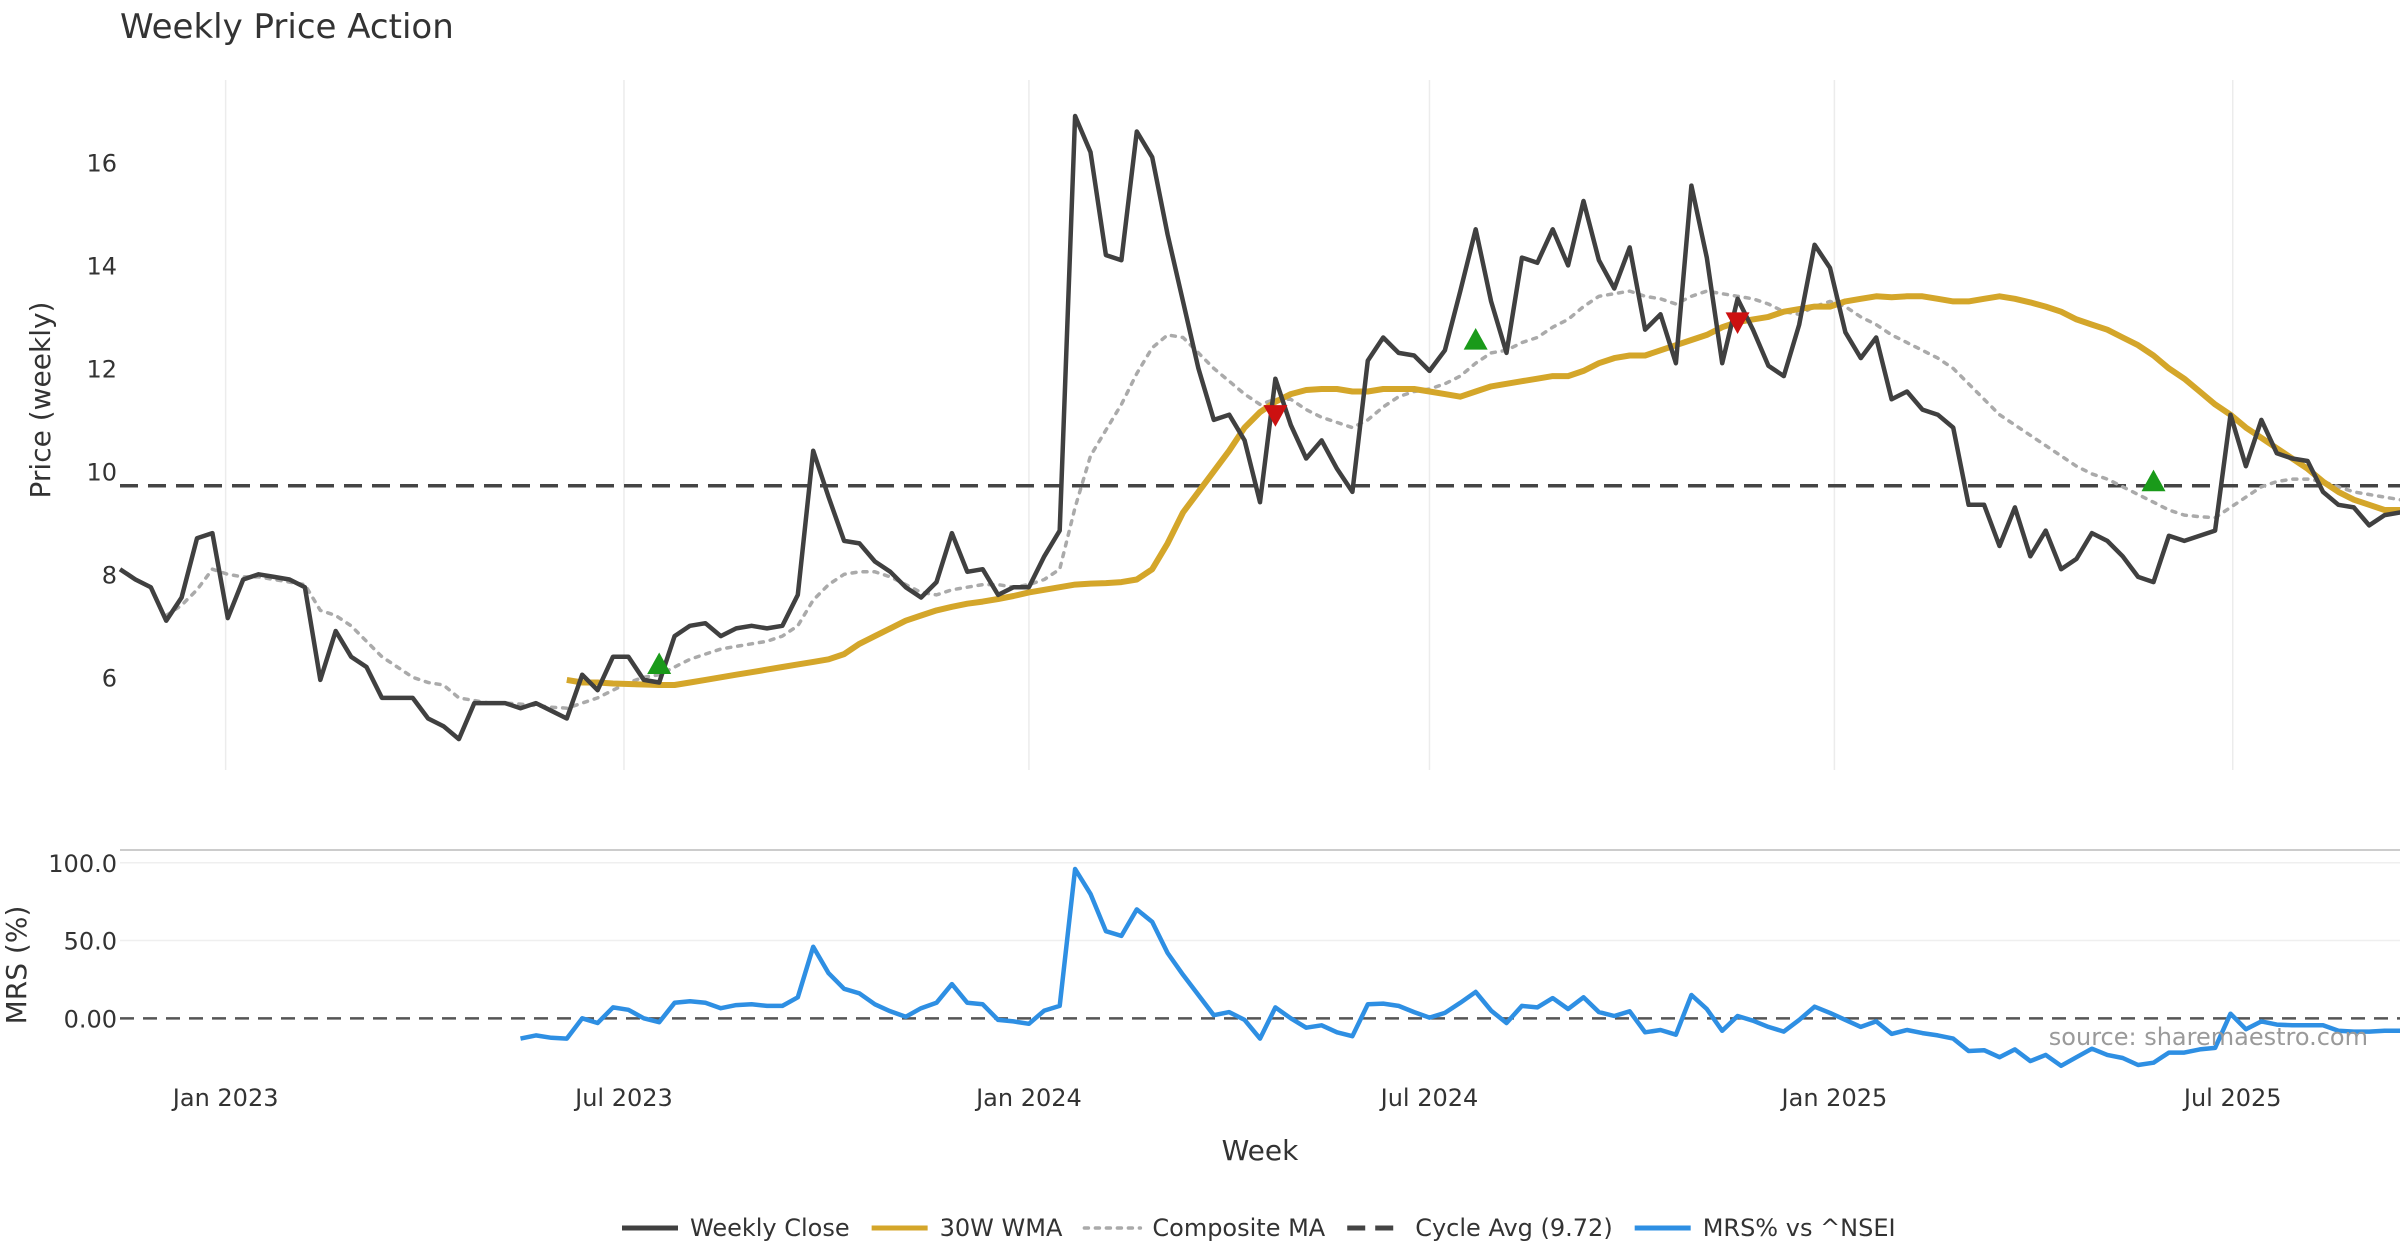  Describe the element at coordinates (2208, 1037) in the screenshot. I see `source-note: source: sharemaestro.com` at that location.